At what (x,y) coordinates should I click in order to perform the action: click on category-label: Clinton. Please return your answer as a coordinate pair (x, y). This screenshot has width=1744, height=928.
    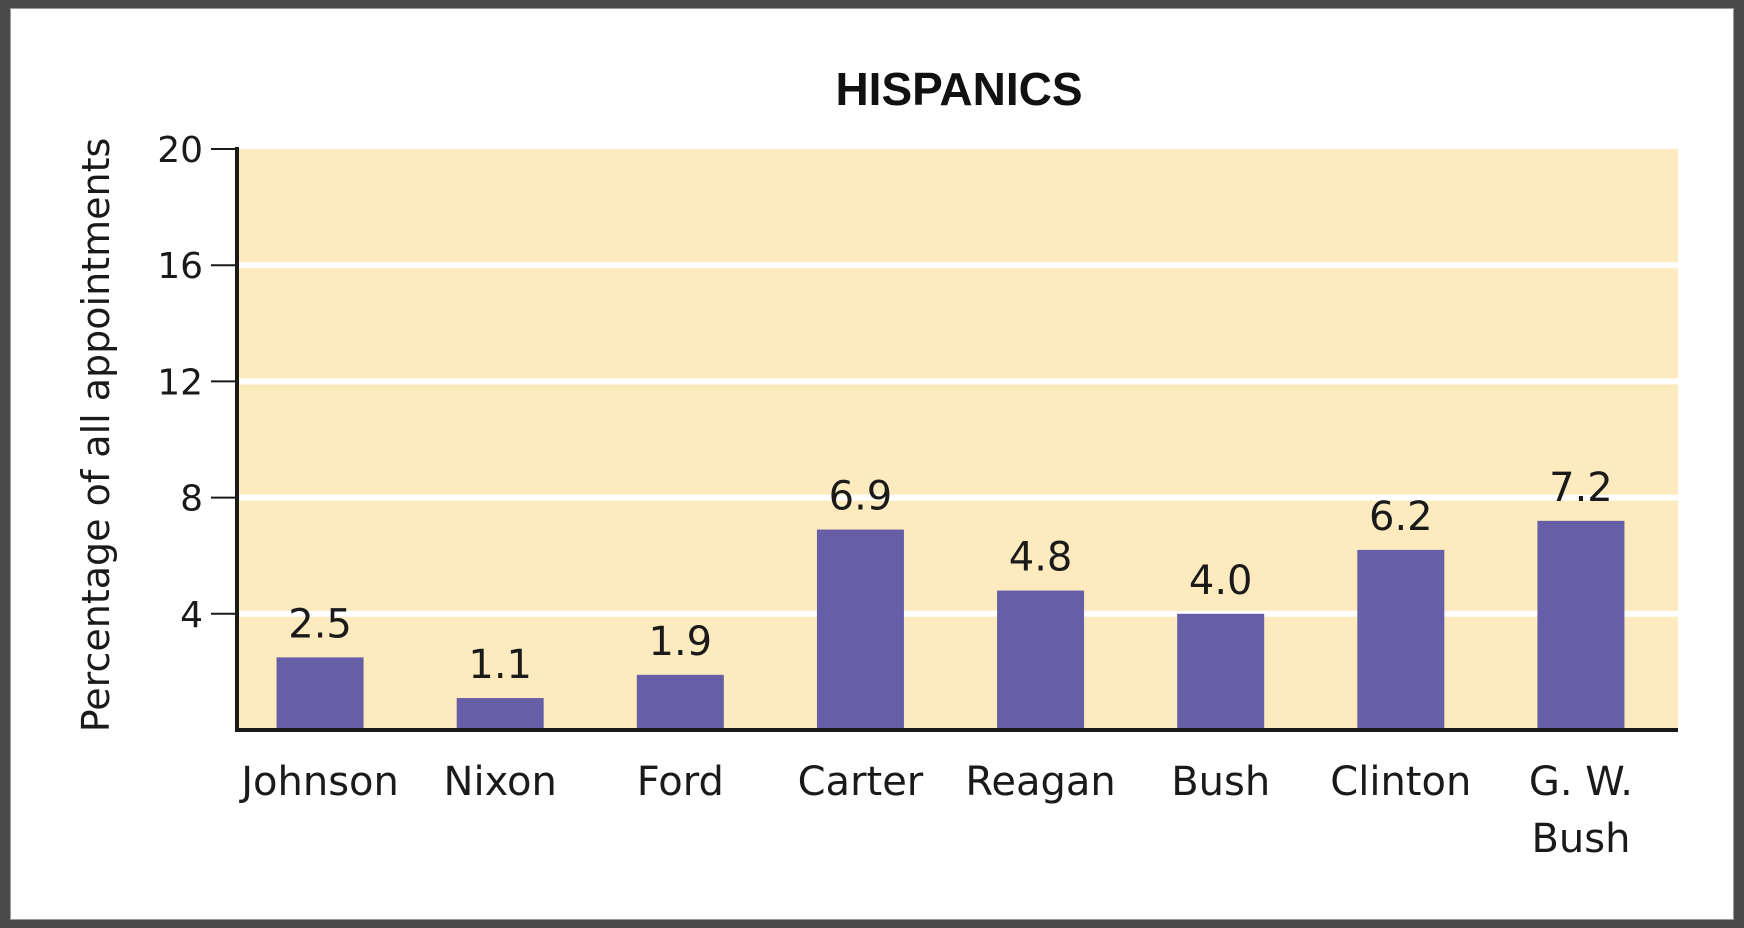
    Looking at the image, I should click on (1400, 782).